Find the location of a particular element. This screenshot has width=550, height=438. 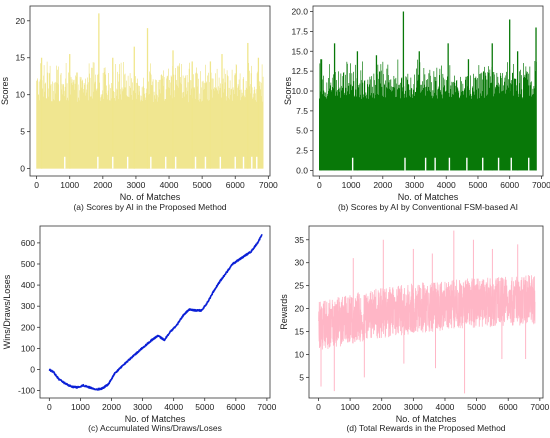

y-axis-label: Wins/Draws/Loses is located at coordinates (7, 311).